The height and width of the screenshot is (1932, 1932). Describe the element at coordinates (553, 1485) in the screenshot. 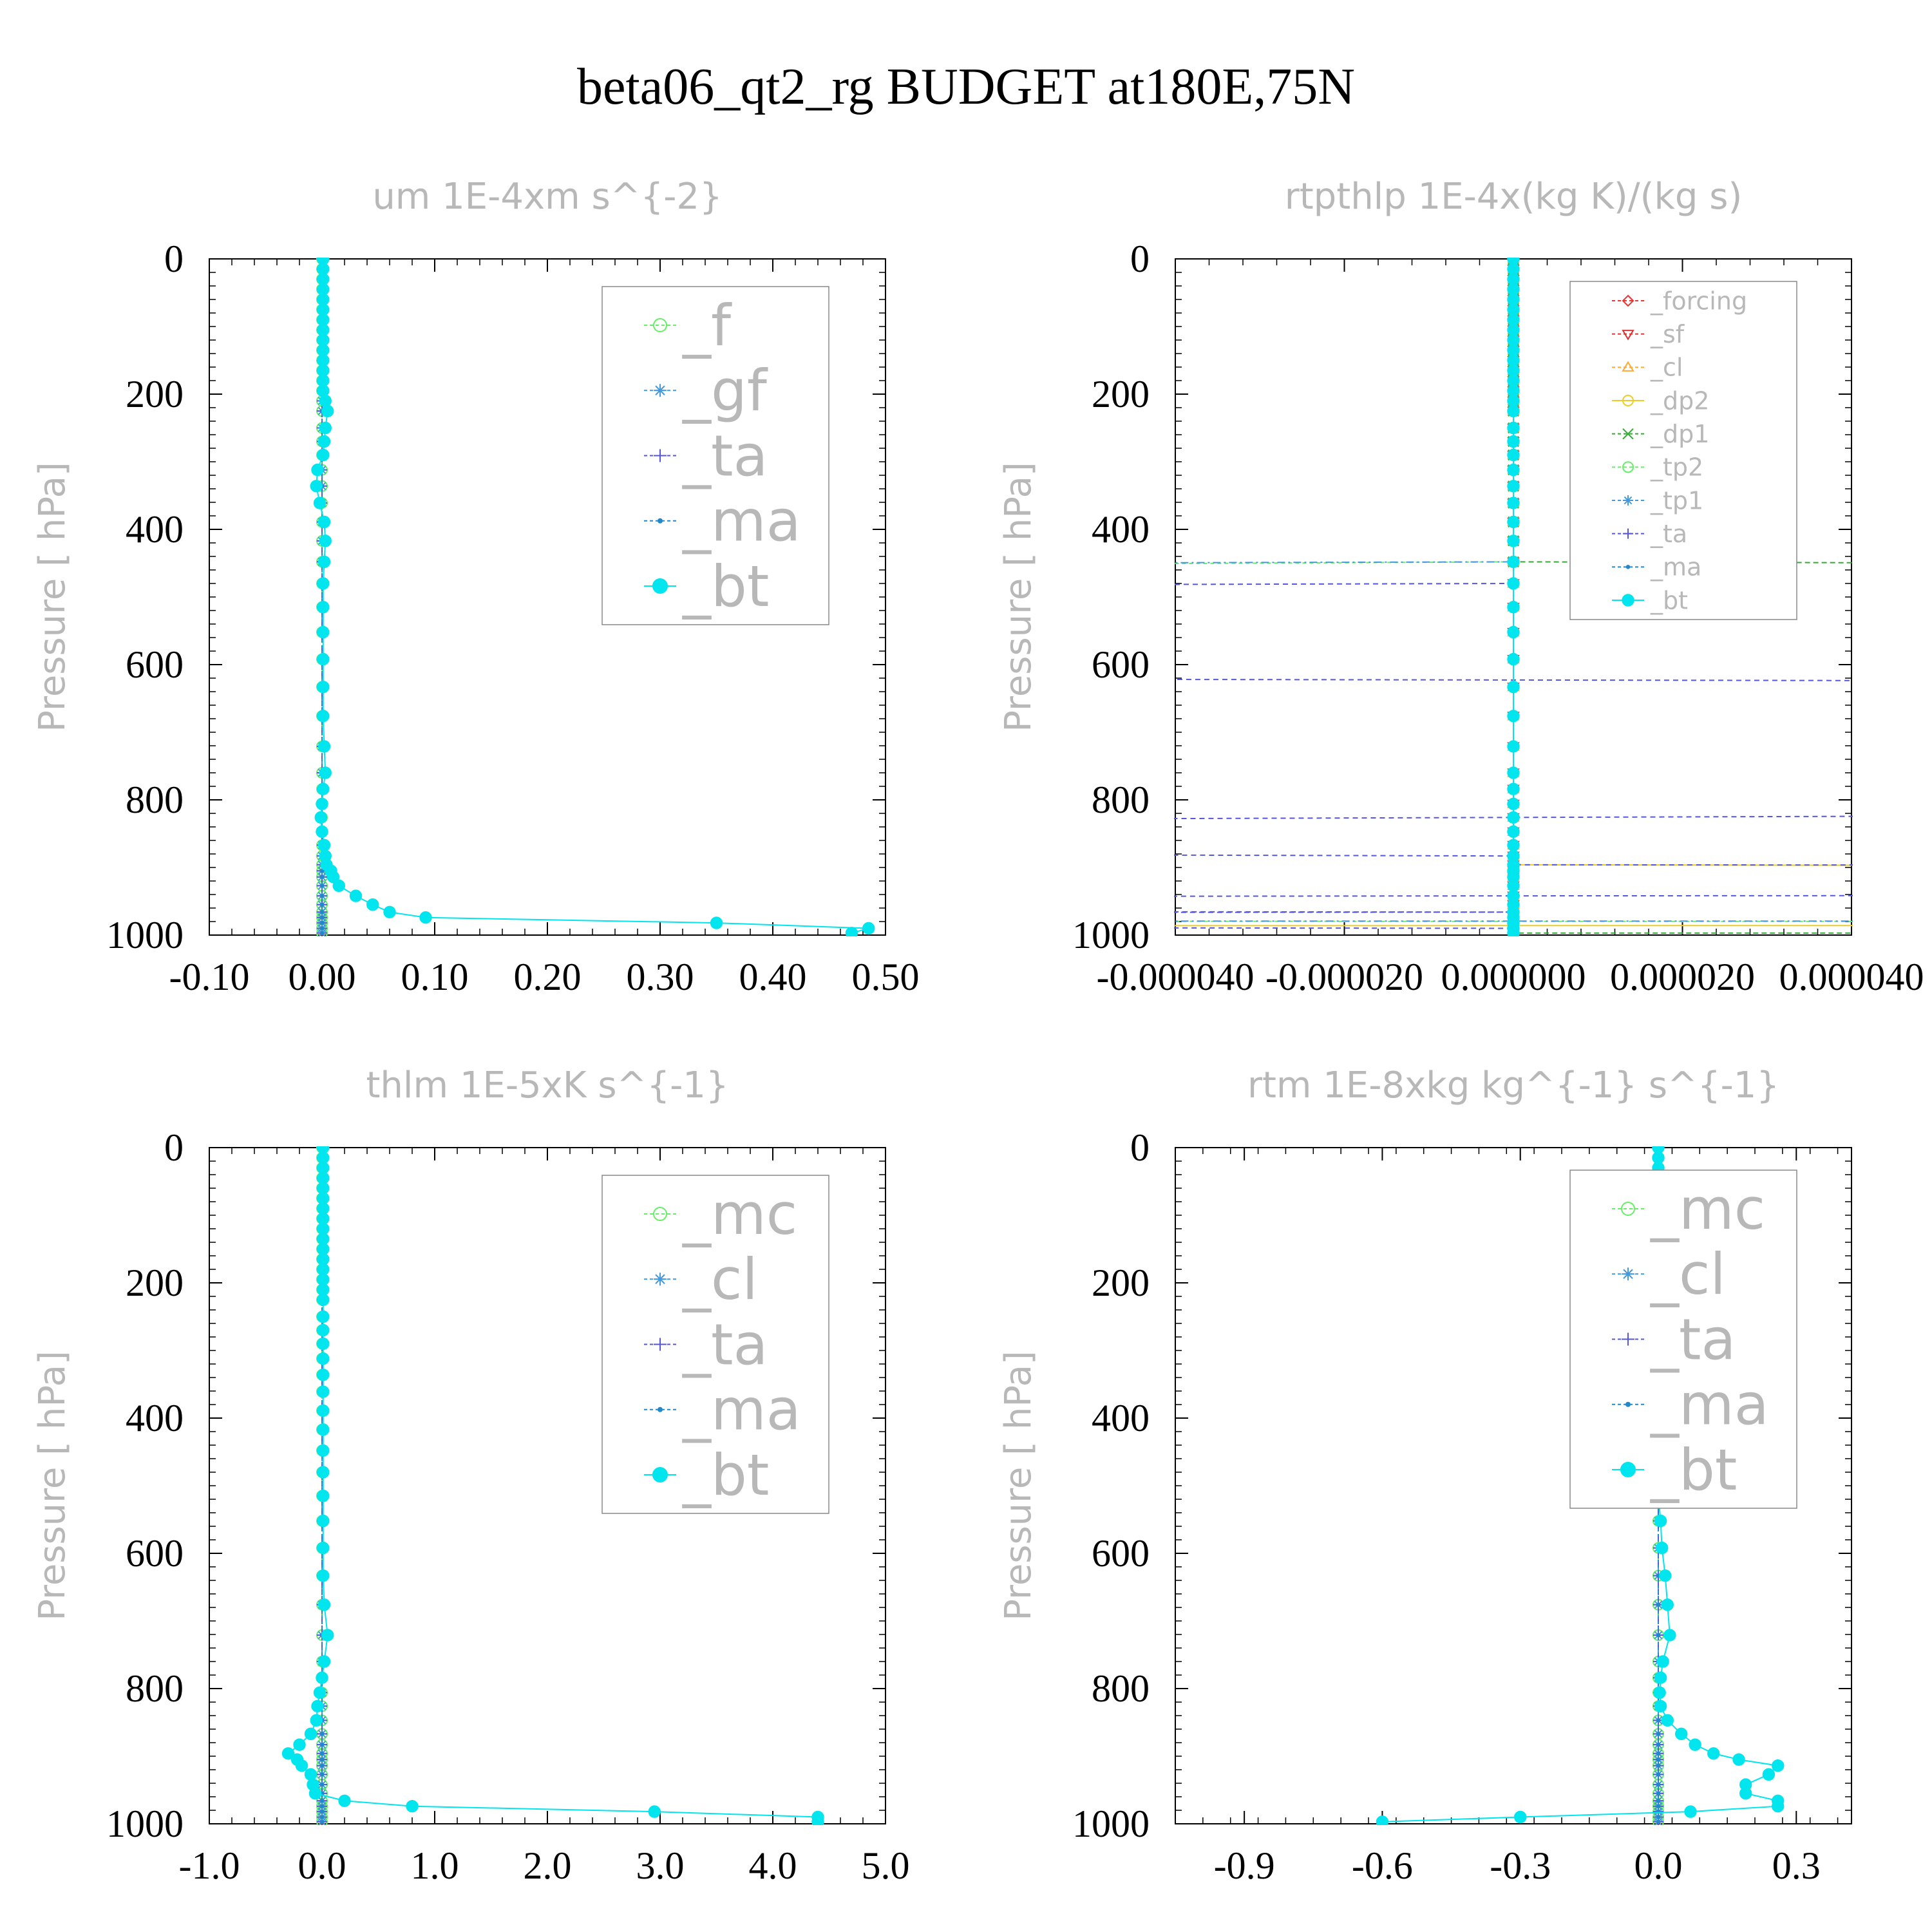

I see `series-bt` at that location.